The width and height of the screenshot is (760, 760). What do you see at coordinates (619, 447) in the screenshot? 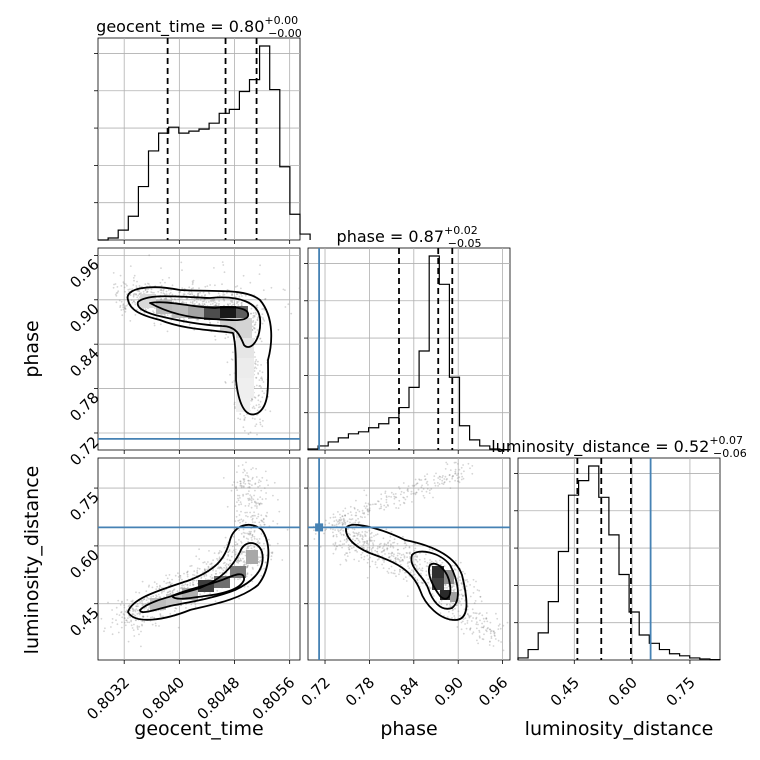
I see `title-luminosity_distance: luminosity_distance = 0.52+0.07 −0.06` at bounding box center [619, 447].